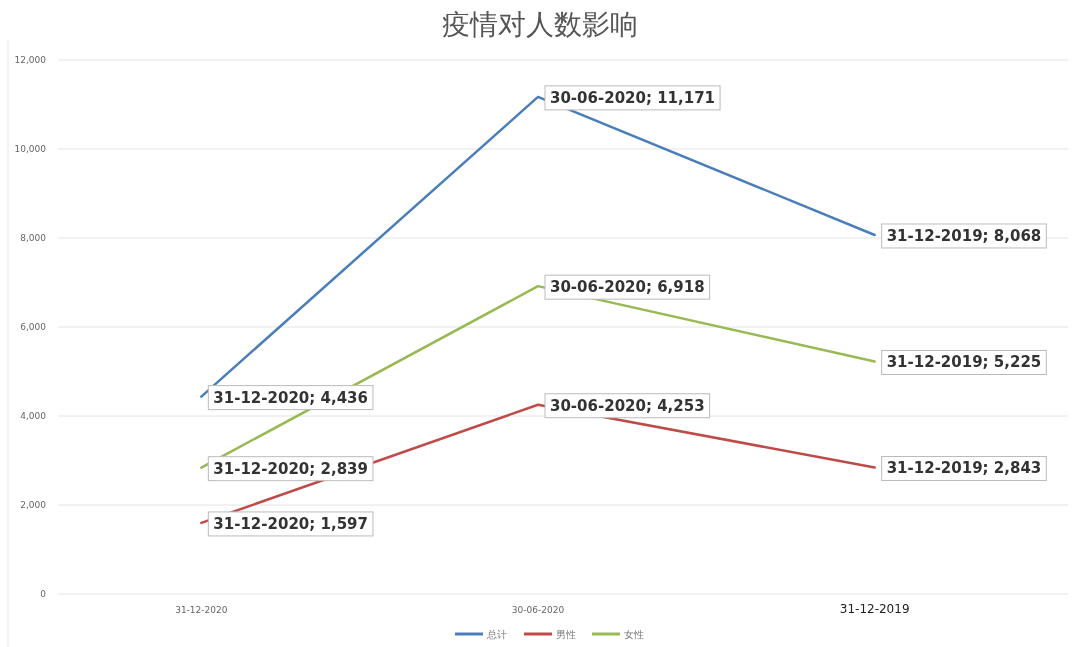 Image resolution: width=1080 pixels, height=647 pixels. I want to click on data-label: 30-06-2020; 11,171, so click(633, 97).